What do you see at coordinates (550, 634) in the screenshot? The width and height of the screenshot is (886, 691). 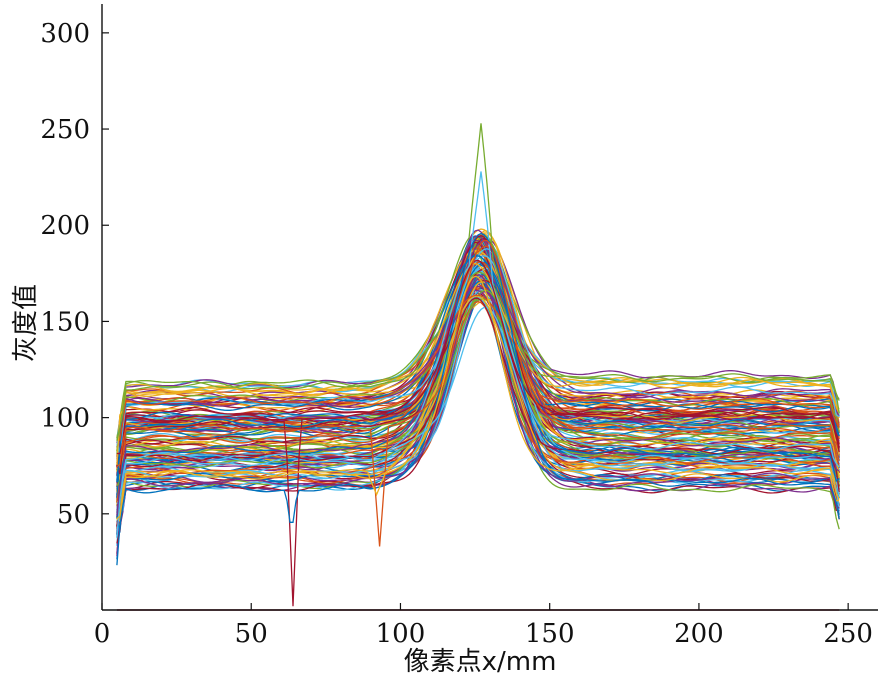 I see `x-tick-label: 150` at bounding box center [550, 634].